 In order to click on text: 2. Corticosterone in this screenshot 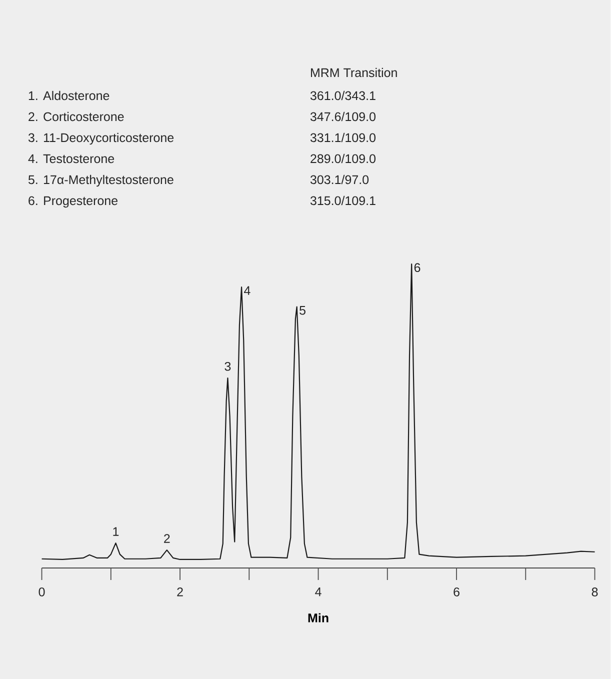, I will do `click(76, 117)`.